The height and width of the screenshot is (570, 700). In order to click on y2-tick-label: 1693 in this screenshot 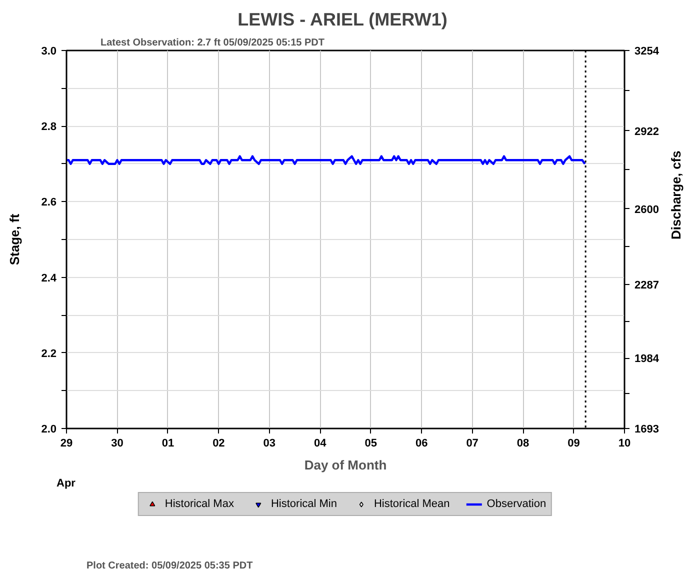, I will do `click(646, 430)`.